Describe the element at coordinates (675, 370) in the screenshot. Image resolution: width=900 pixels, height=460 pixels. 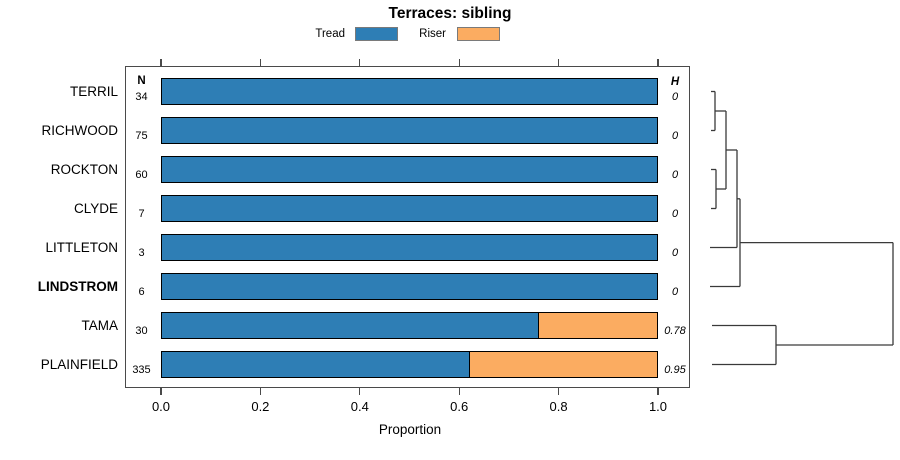
I see `h-value-plainfield: 0.95` at that location.